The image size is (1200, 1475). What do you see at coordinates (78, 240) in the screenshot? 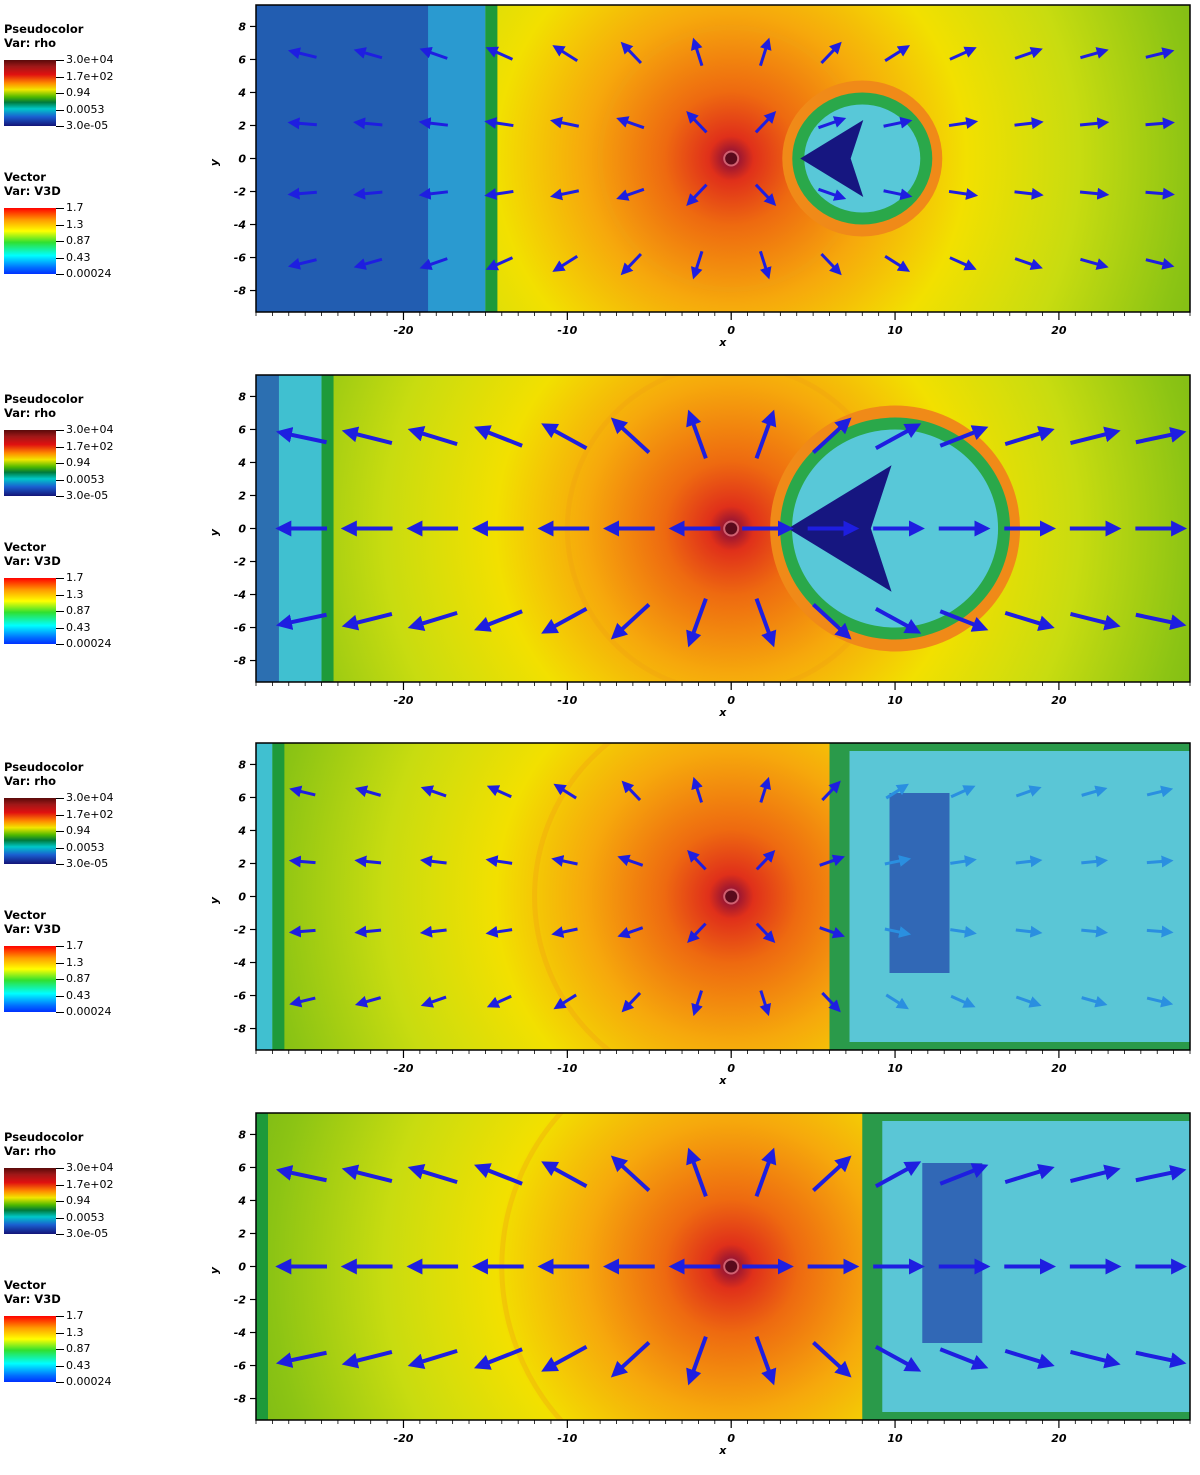
I see `colorbar-tick-label: 0.87` at bounding box center [78, 240].